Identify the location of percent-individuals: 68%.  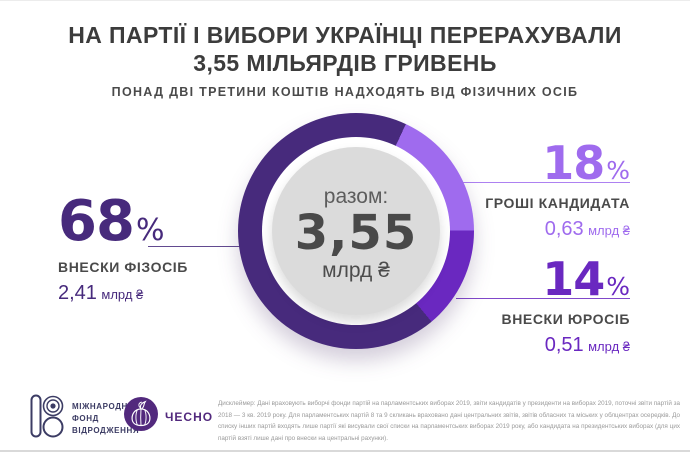
(111, 221).